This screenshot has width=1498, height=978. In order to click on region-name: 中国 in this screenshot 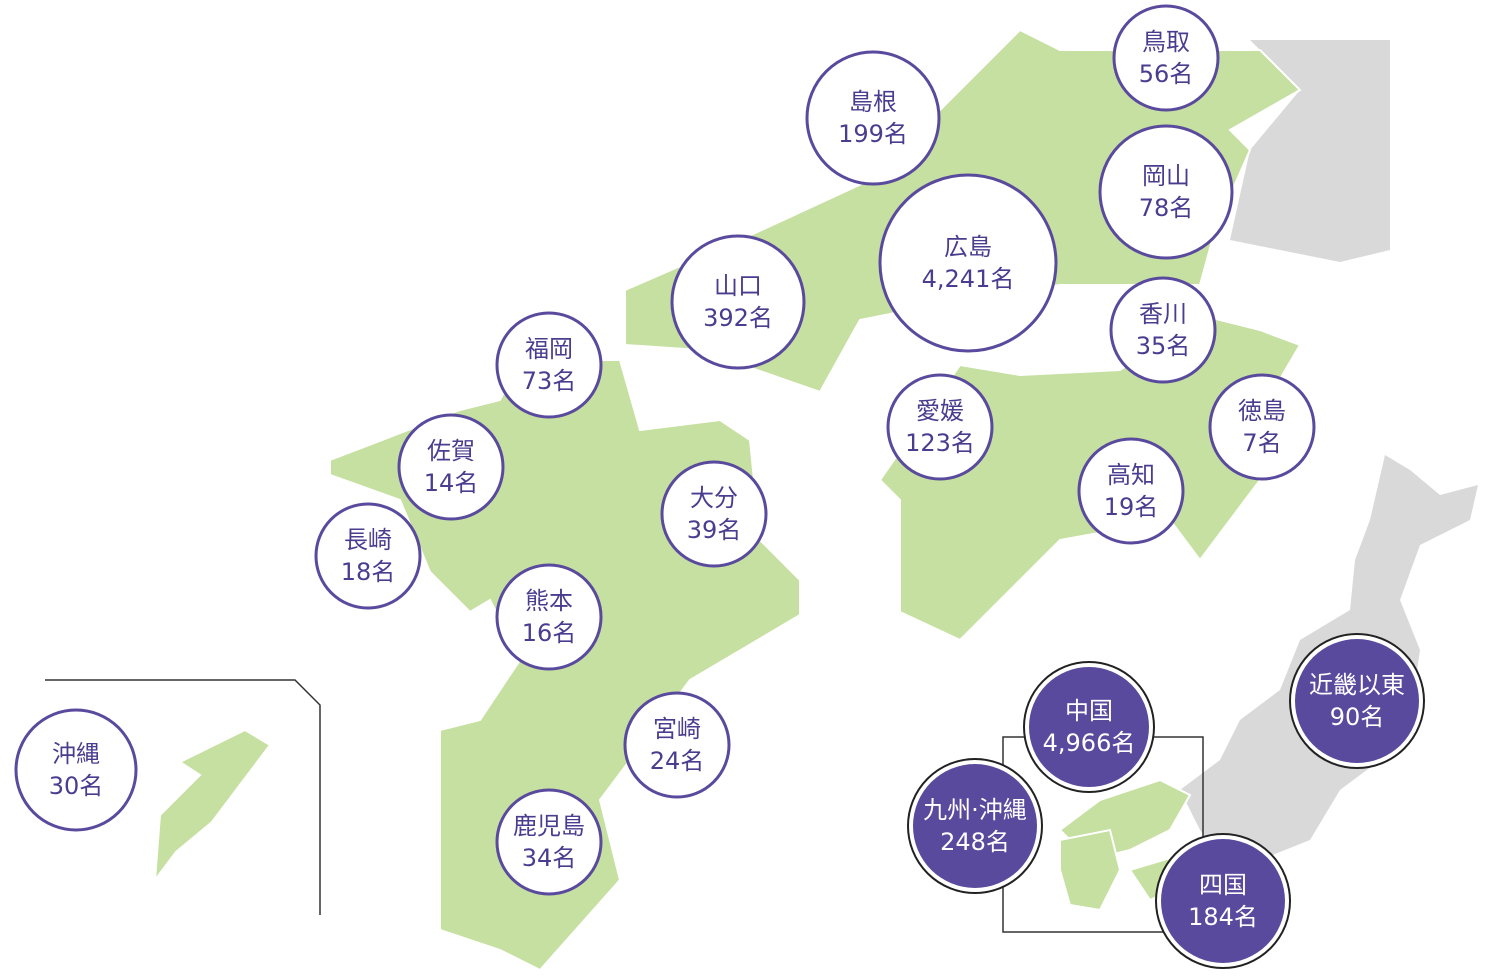, I will do `click(1089, 711)`.